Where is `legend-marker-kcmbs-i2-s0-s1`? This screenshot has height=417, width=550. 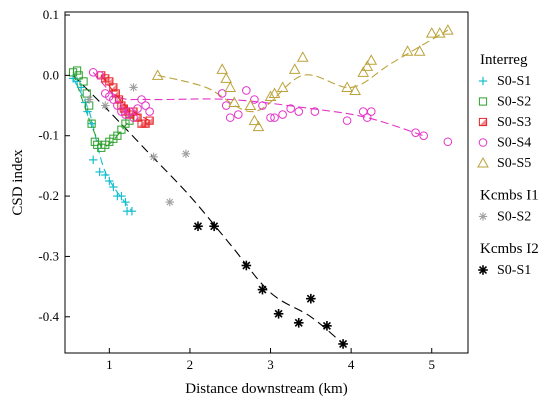 legend-marker-kcmbs-i2-s0-s1 is located at coordinates (483, 270).